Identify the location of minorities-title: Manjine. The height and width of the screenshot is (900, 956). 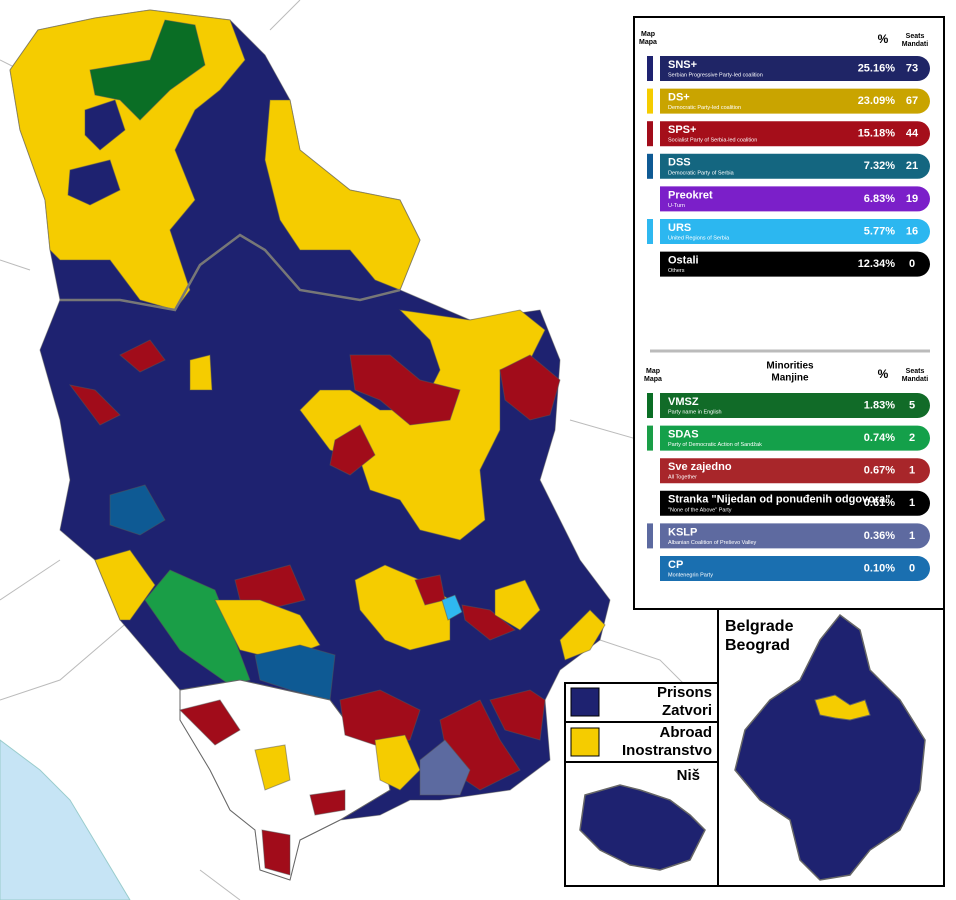
(790, 378).